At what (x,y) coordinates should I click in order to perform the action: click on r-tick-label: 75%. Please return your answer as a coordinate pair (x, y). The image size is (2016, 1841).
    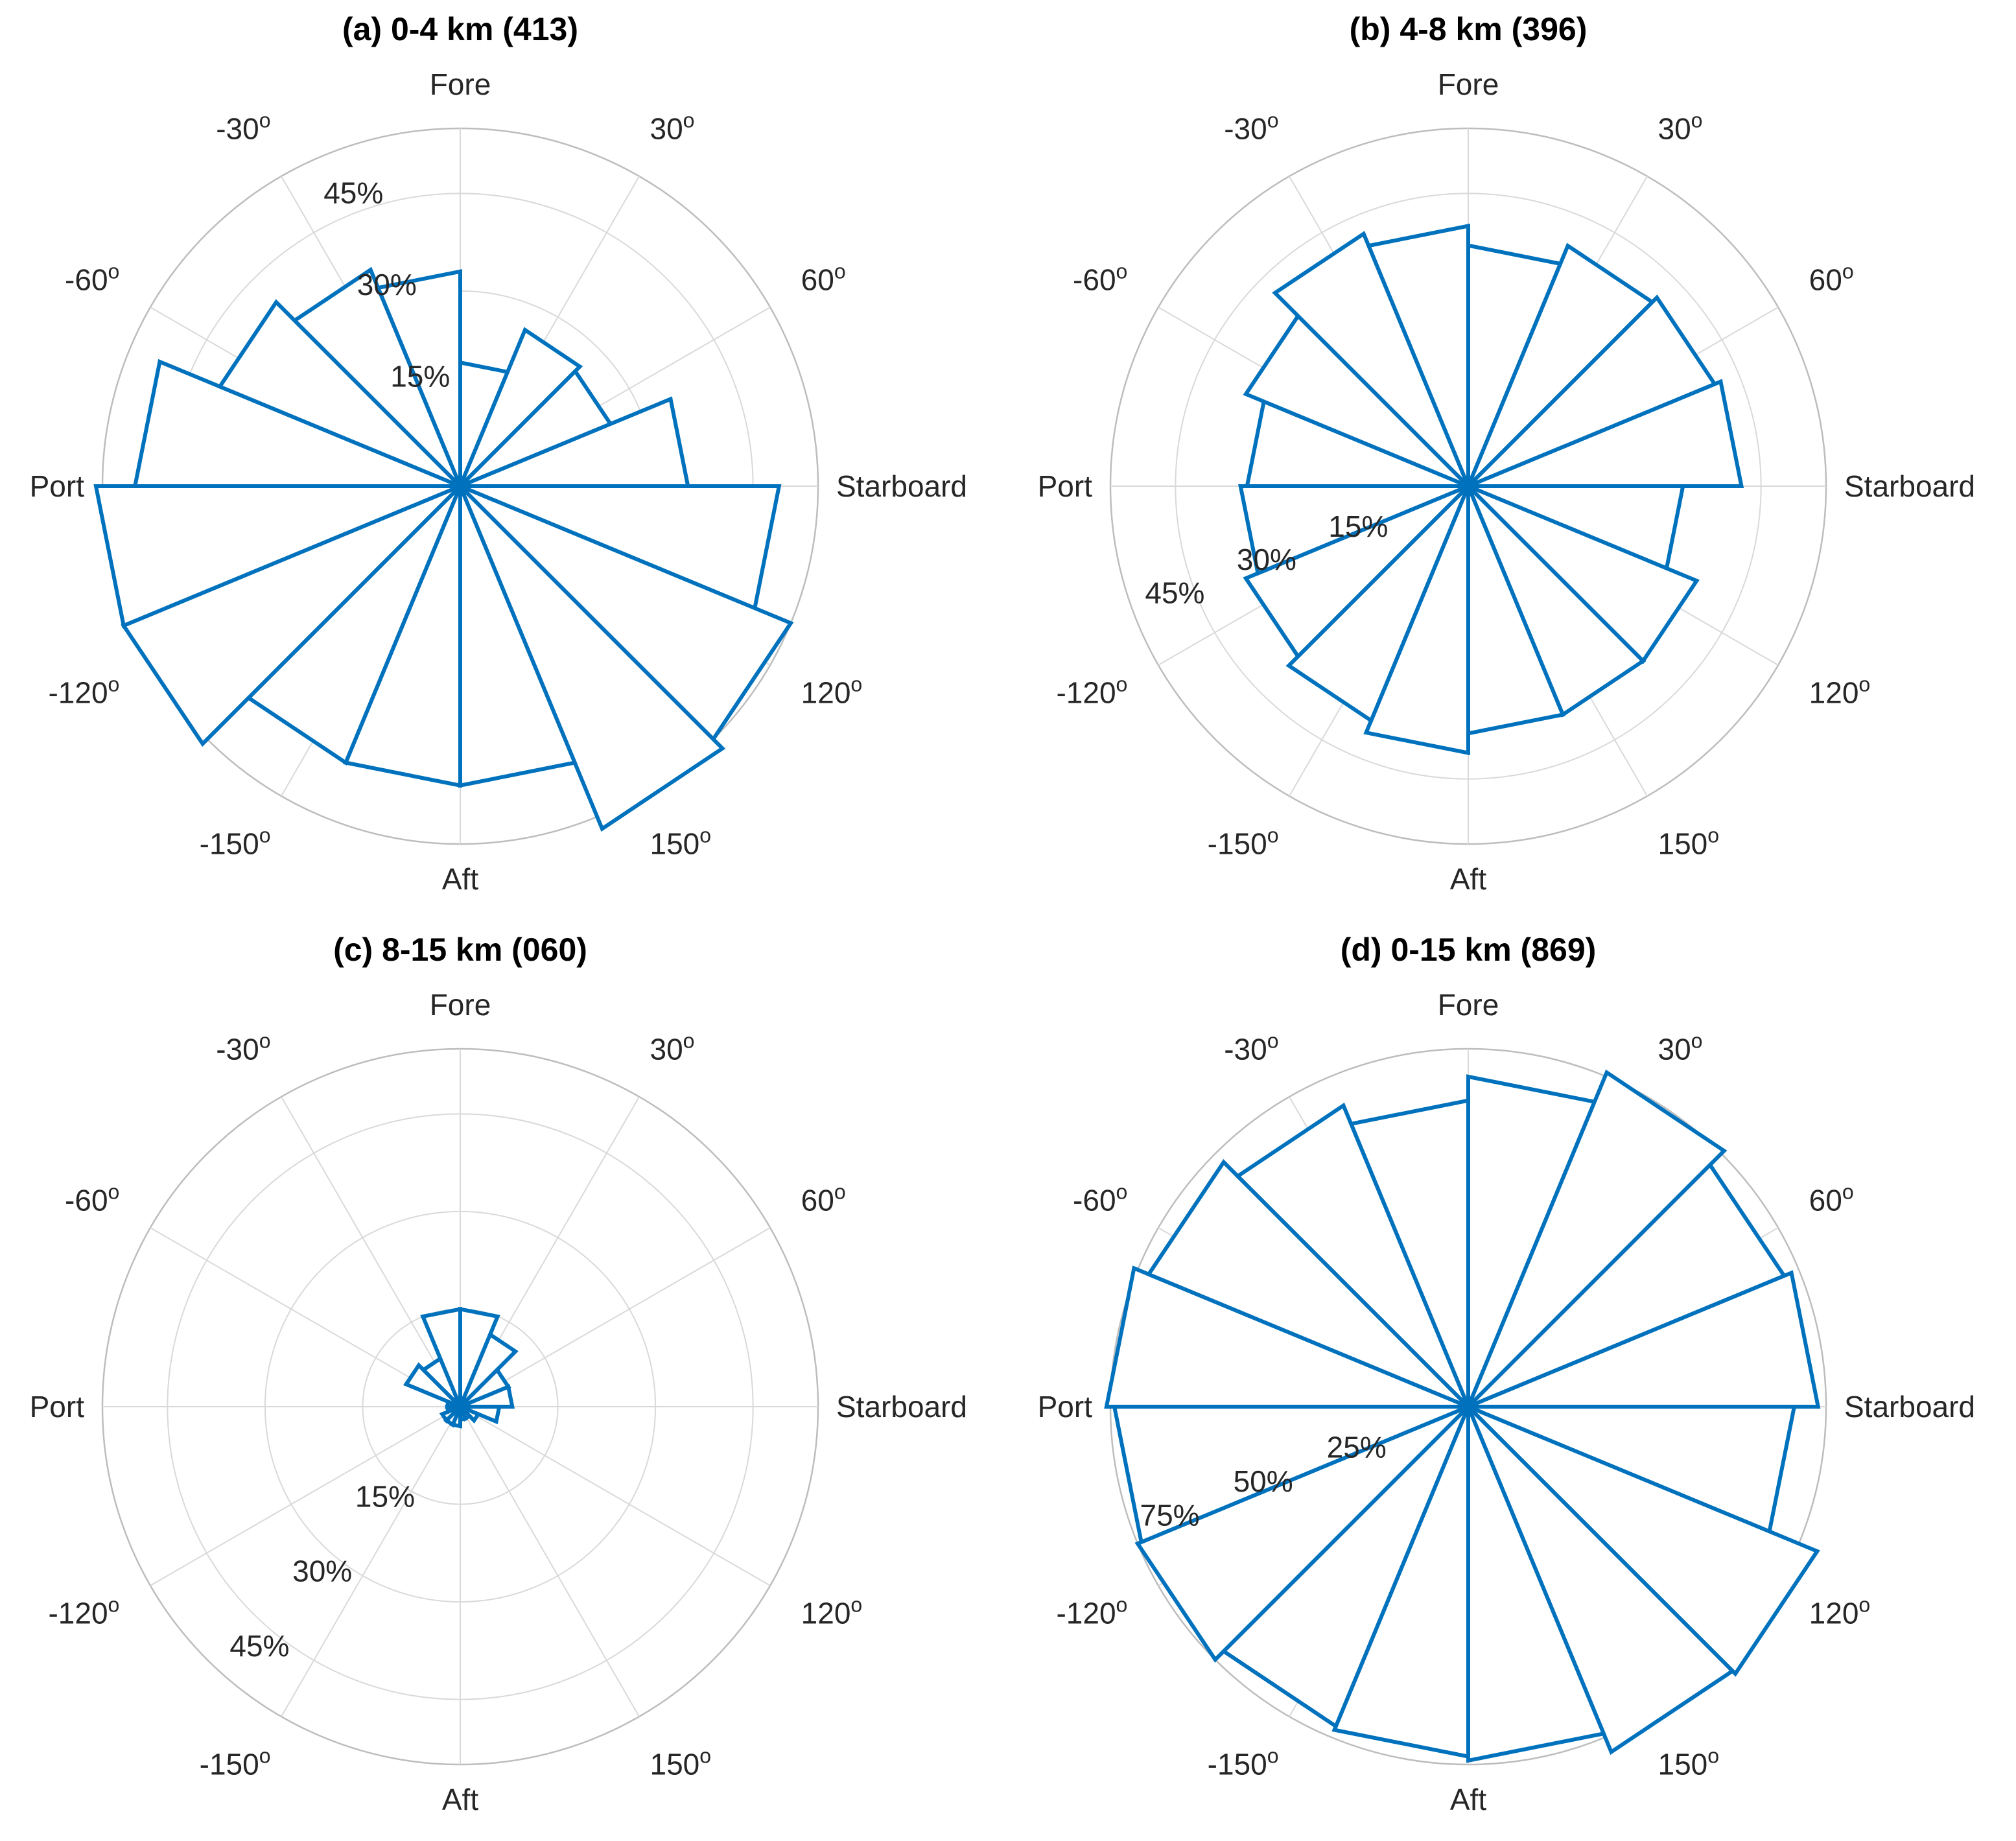
    Looking at the image, I should click on (1170, 1515).